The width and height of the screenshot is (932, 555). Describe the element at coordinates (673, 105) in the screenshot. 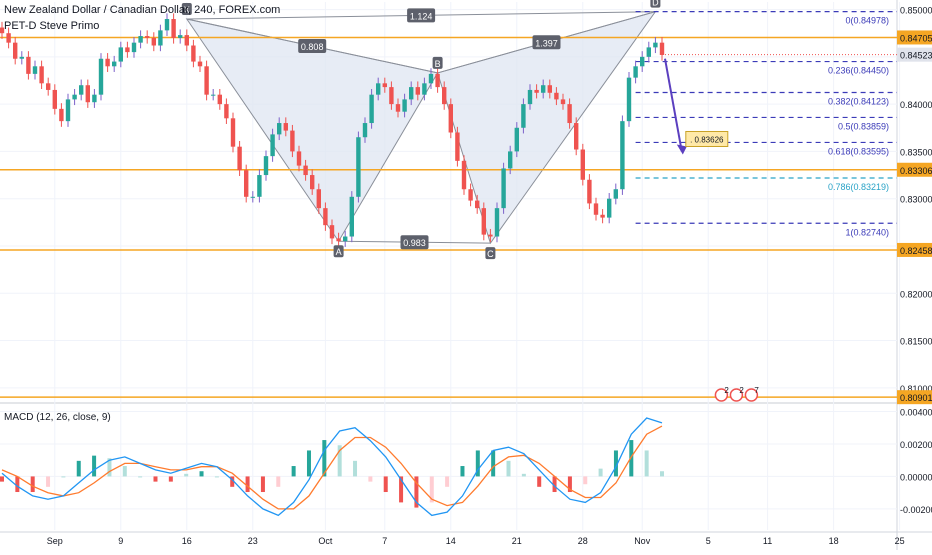

I see `projection-arrow` at that location.